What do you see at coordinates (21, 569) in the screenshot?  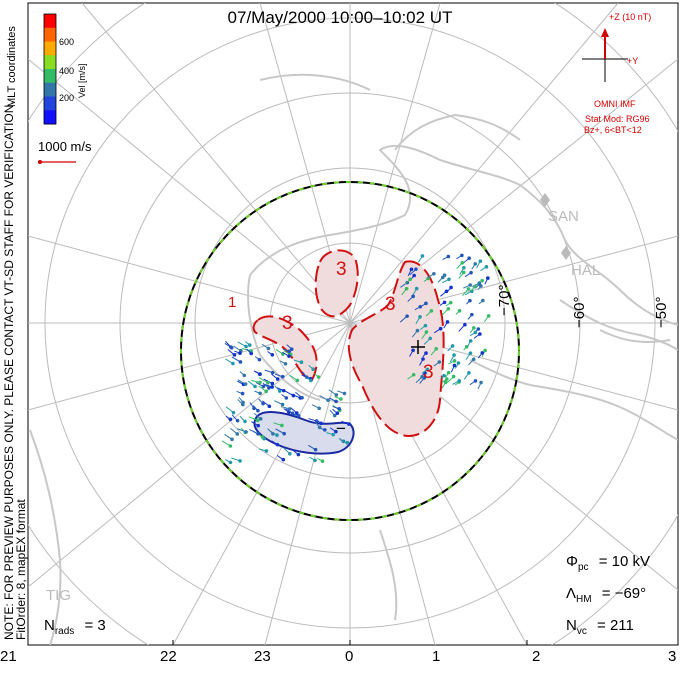 I see `fit-order-label: FitOrder: 8, mapEX format` at bounding box center [21, 569].